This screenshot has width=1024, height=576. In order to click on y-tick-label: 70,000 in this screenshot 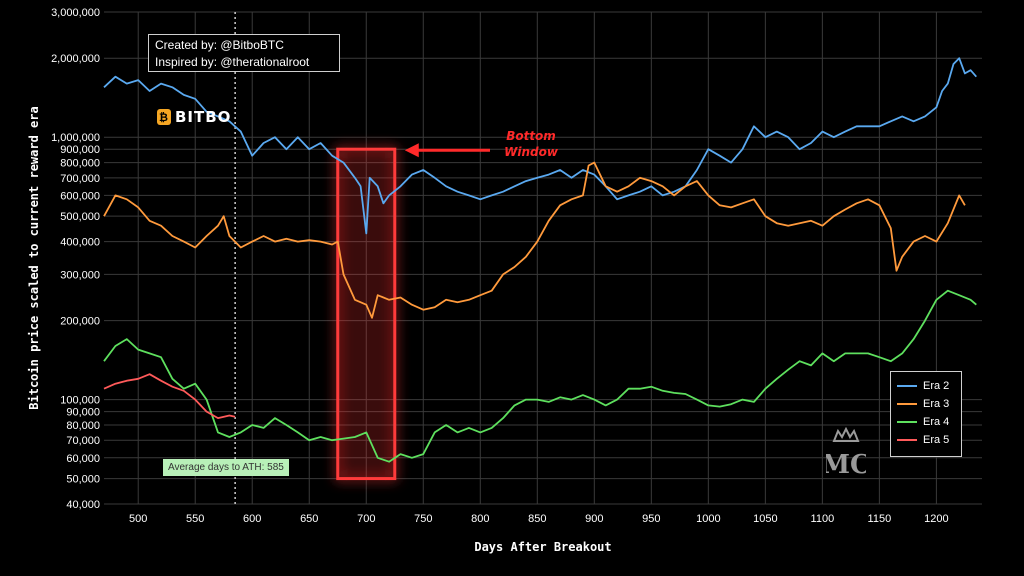, I will do `click(83, 441)`.